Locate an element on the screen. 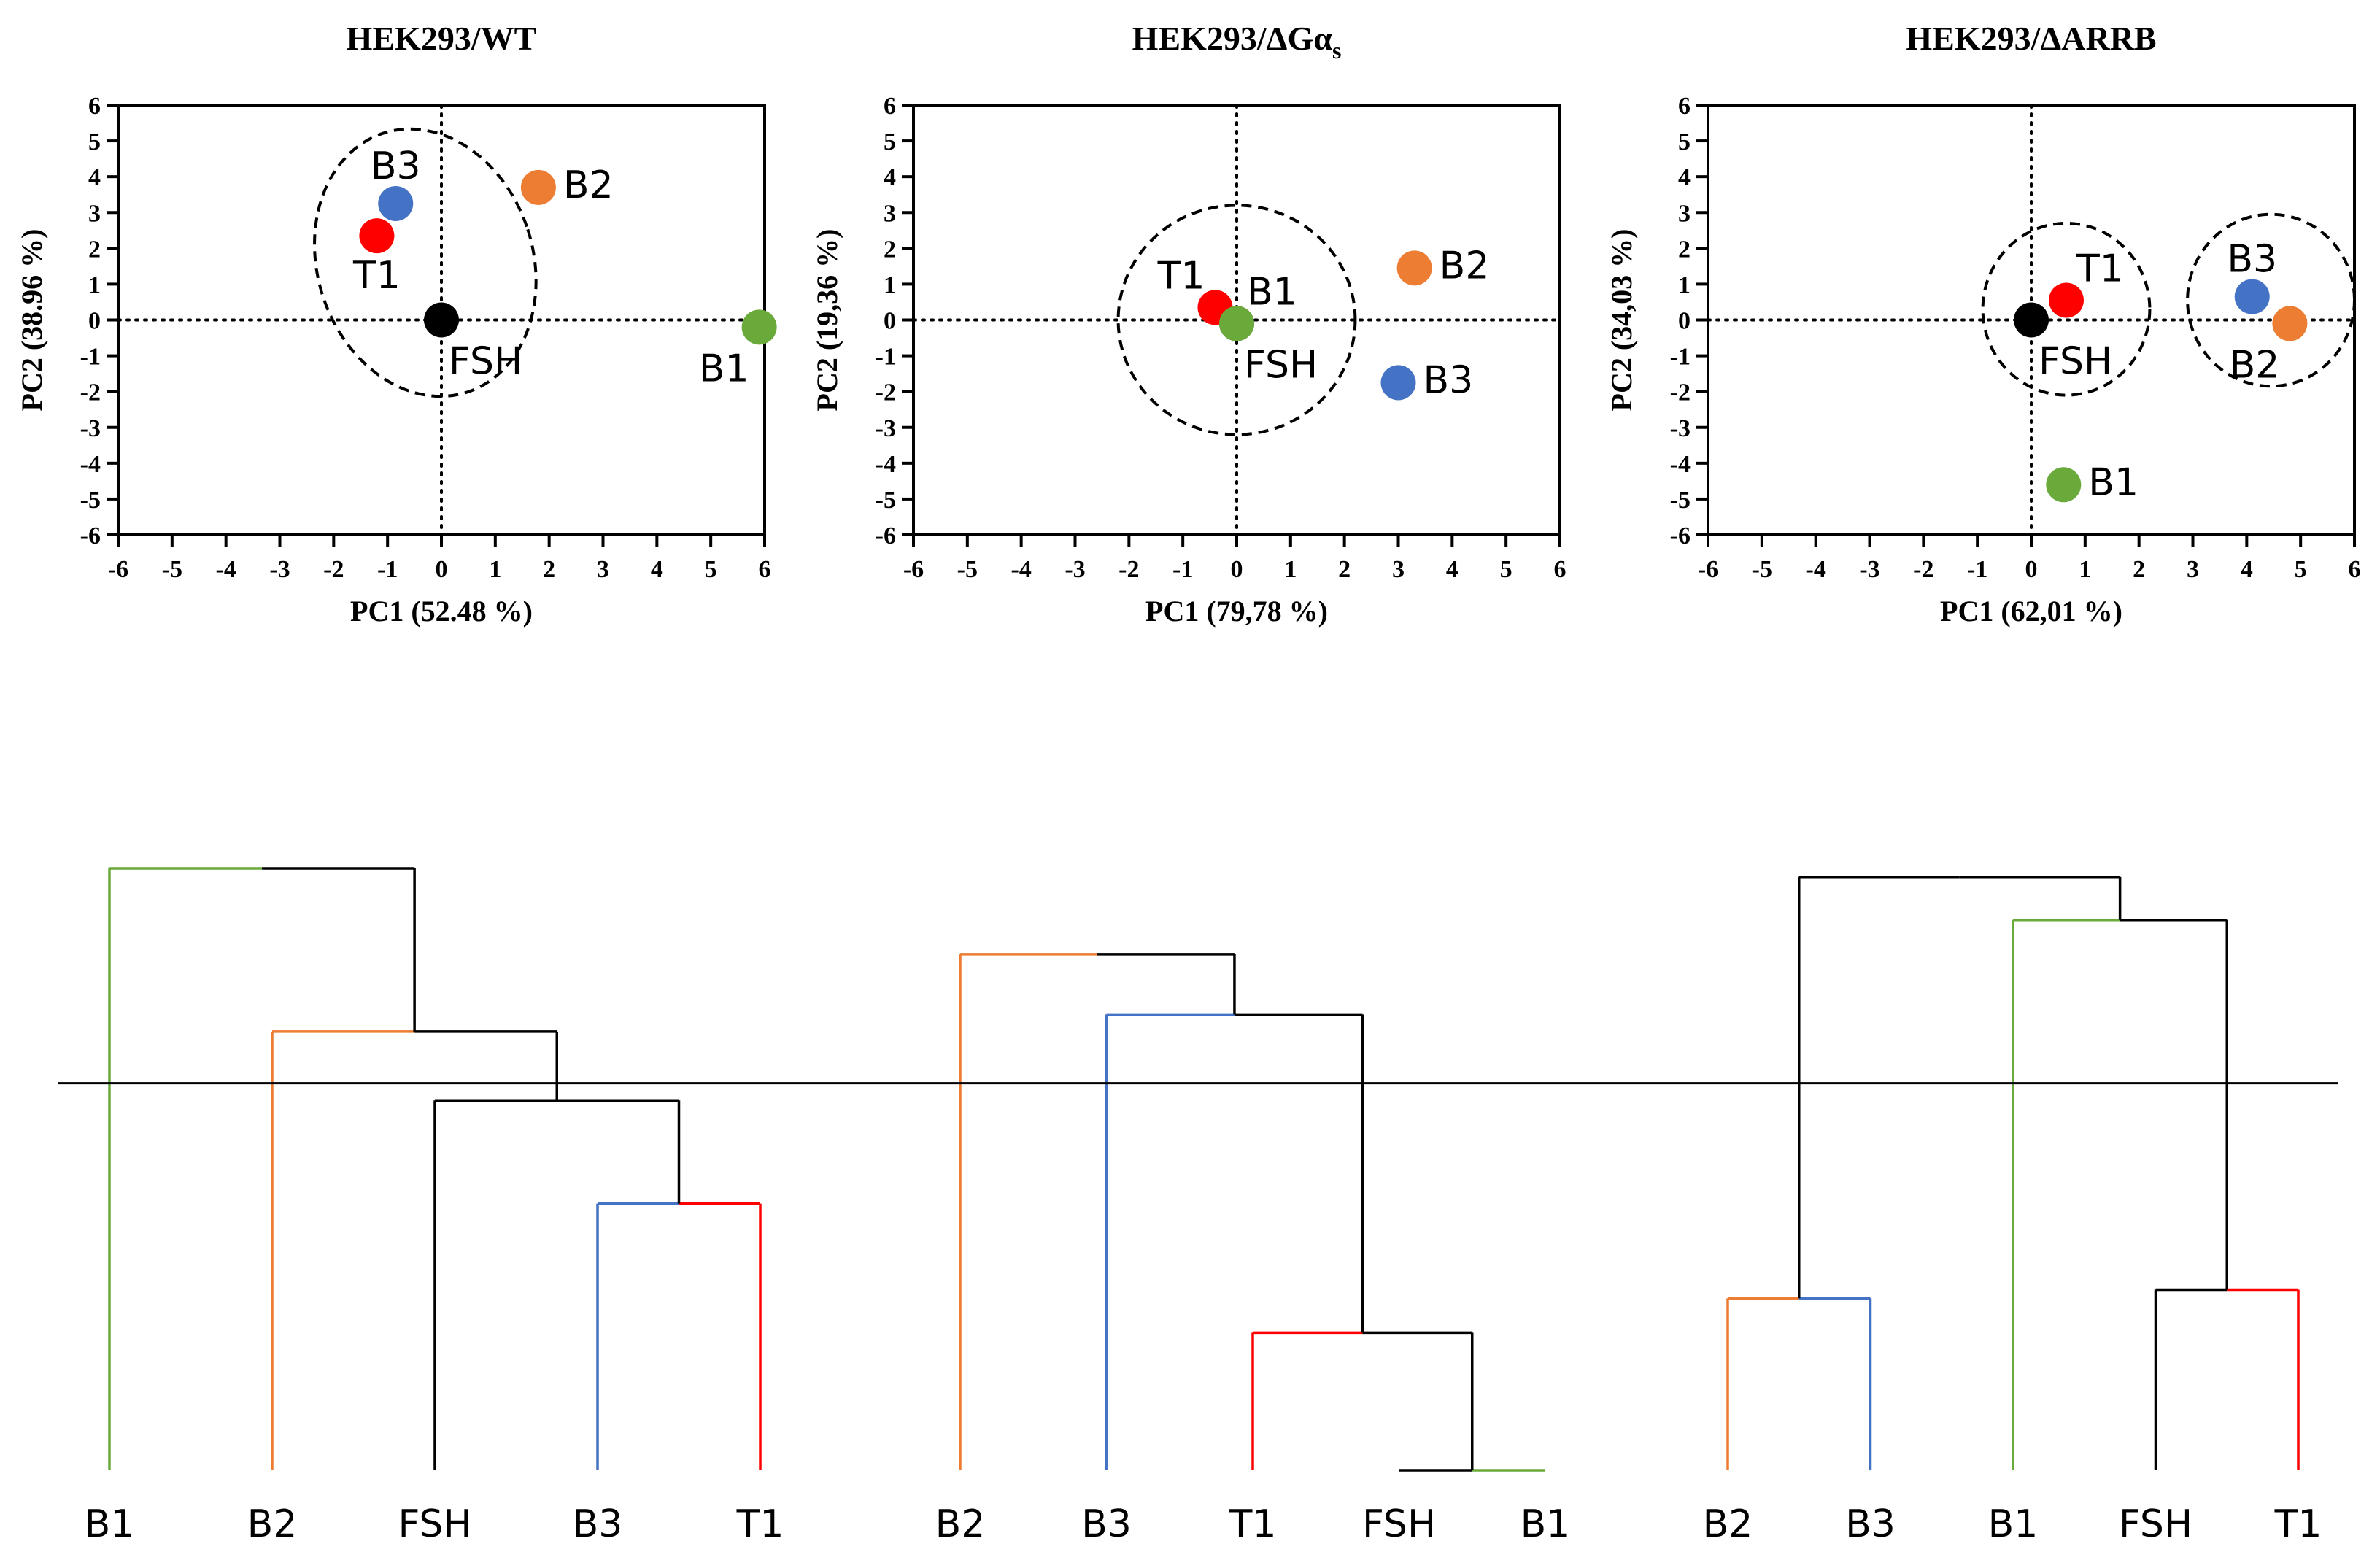  y-tick-label: 1 is located at coordinates (94, 284).